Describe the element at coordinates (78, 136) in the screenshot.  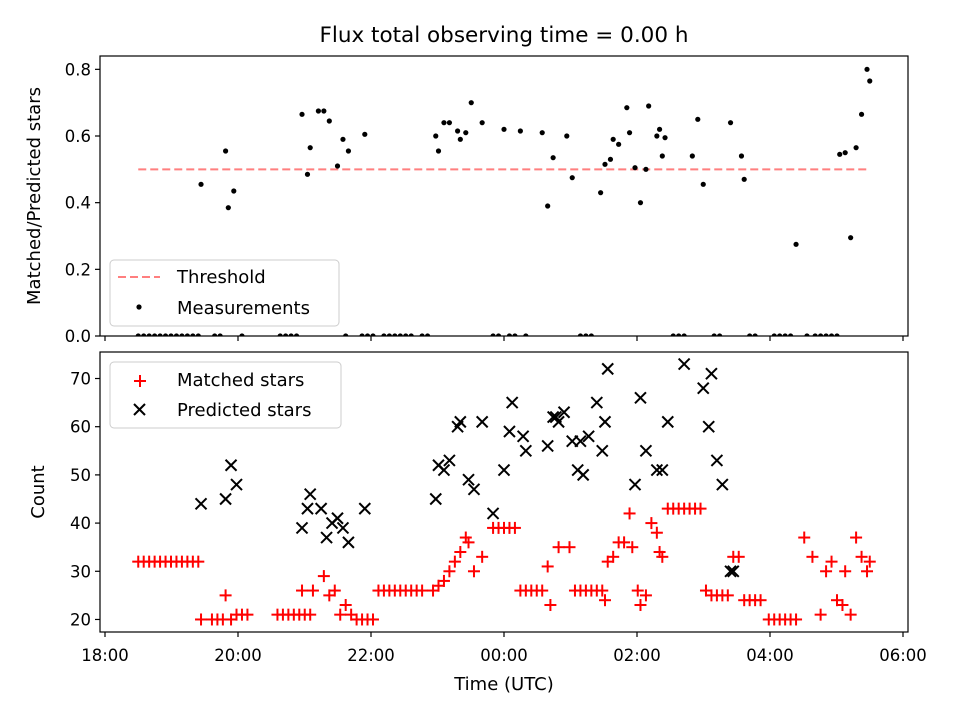
I see `ratio-y-tick-label: 0.6` at that location.